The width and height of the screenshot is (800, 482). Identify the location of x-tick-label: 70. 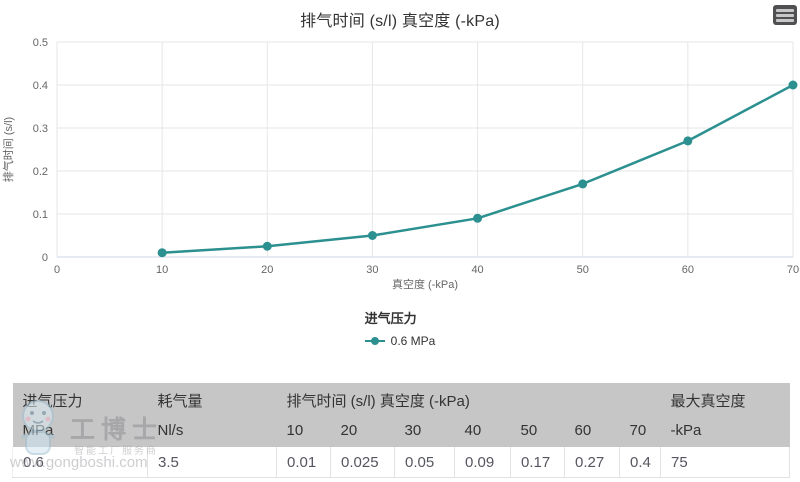
(793, 270).